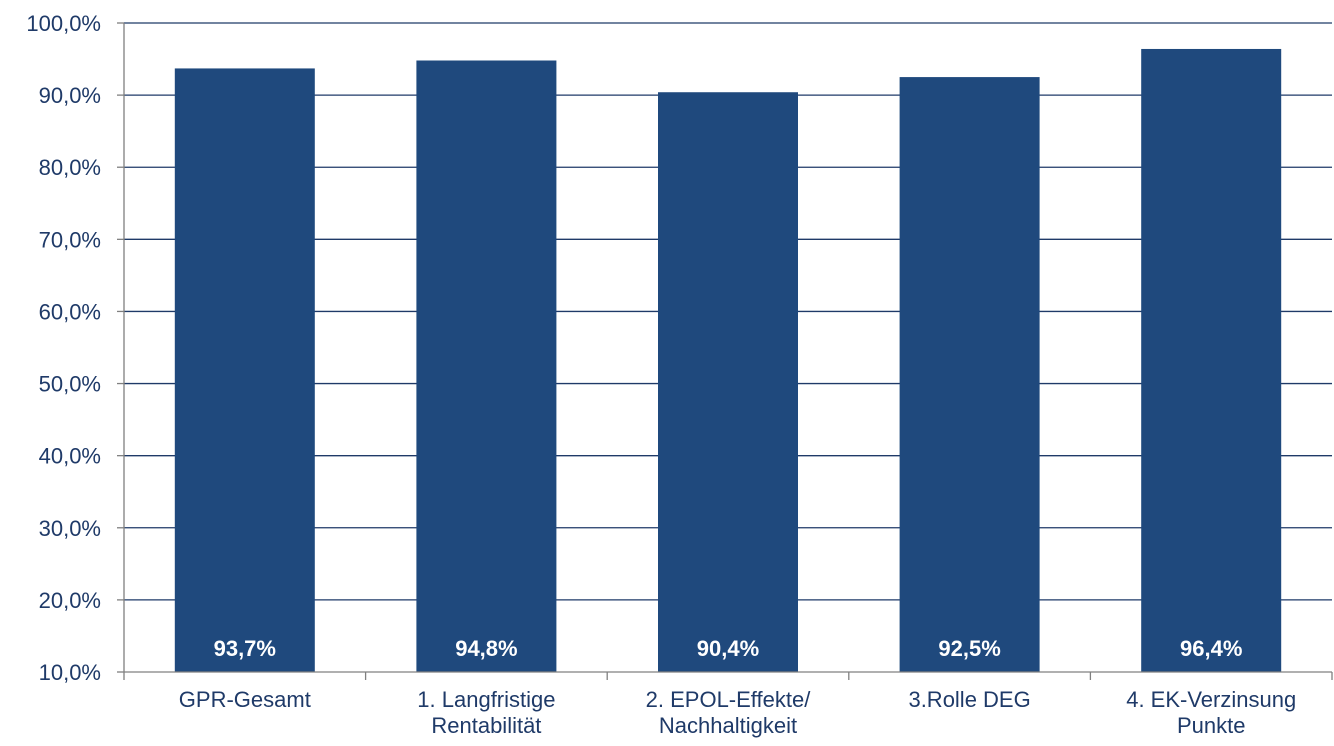 Image resolution: width=1334 pixels, height=746 pixels. What do you see at coordinates (70, 239) in the screenshot?
I see `y-tick-label: 70,0%` at bounding box center [70, 239].